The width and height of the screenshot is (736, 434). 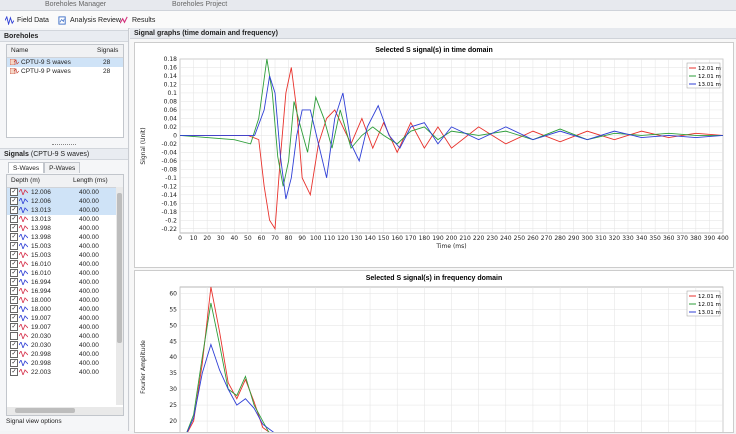 What do you see at coordinates (62, 20) in the screenshot?
I see `document-chart-icon` at bounding box center [62, 20].